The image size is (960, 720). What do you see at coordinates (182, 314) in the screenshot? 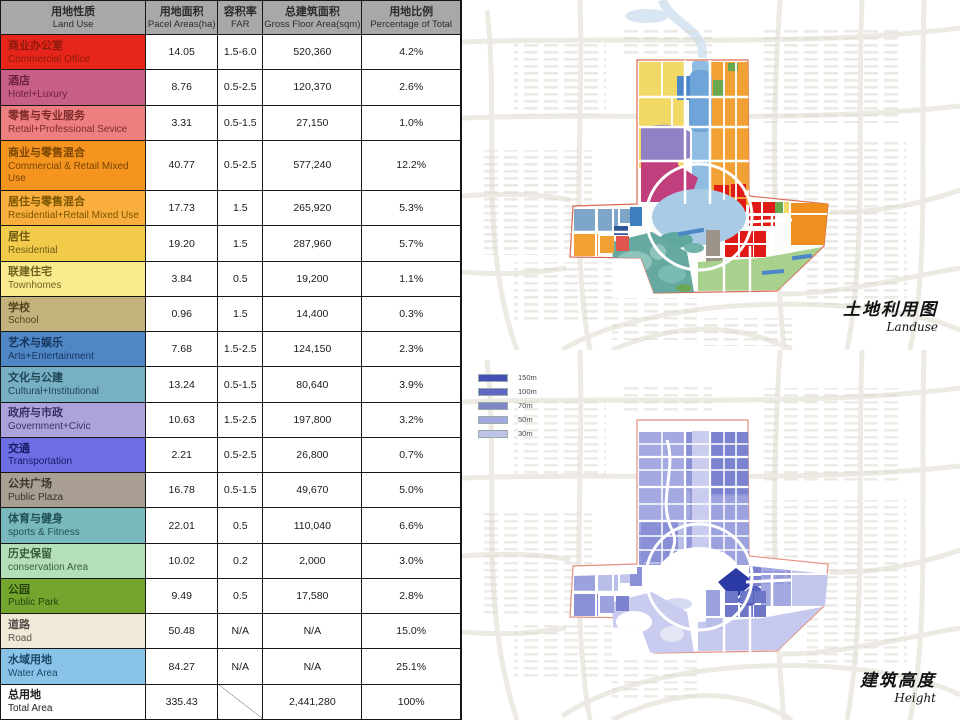
I see `area-cell: 0.96` at bounding box center [182, 314].